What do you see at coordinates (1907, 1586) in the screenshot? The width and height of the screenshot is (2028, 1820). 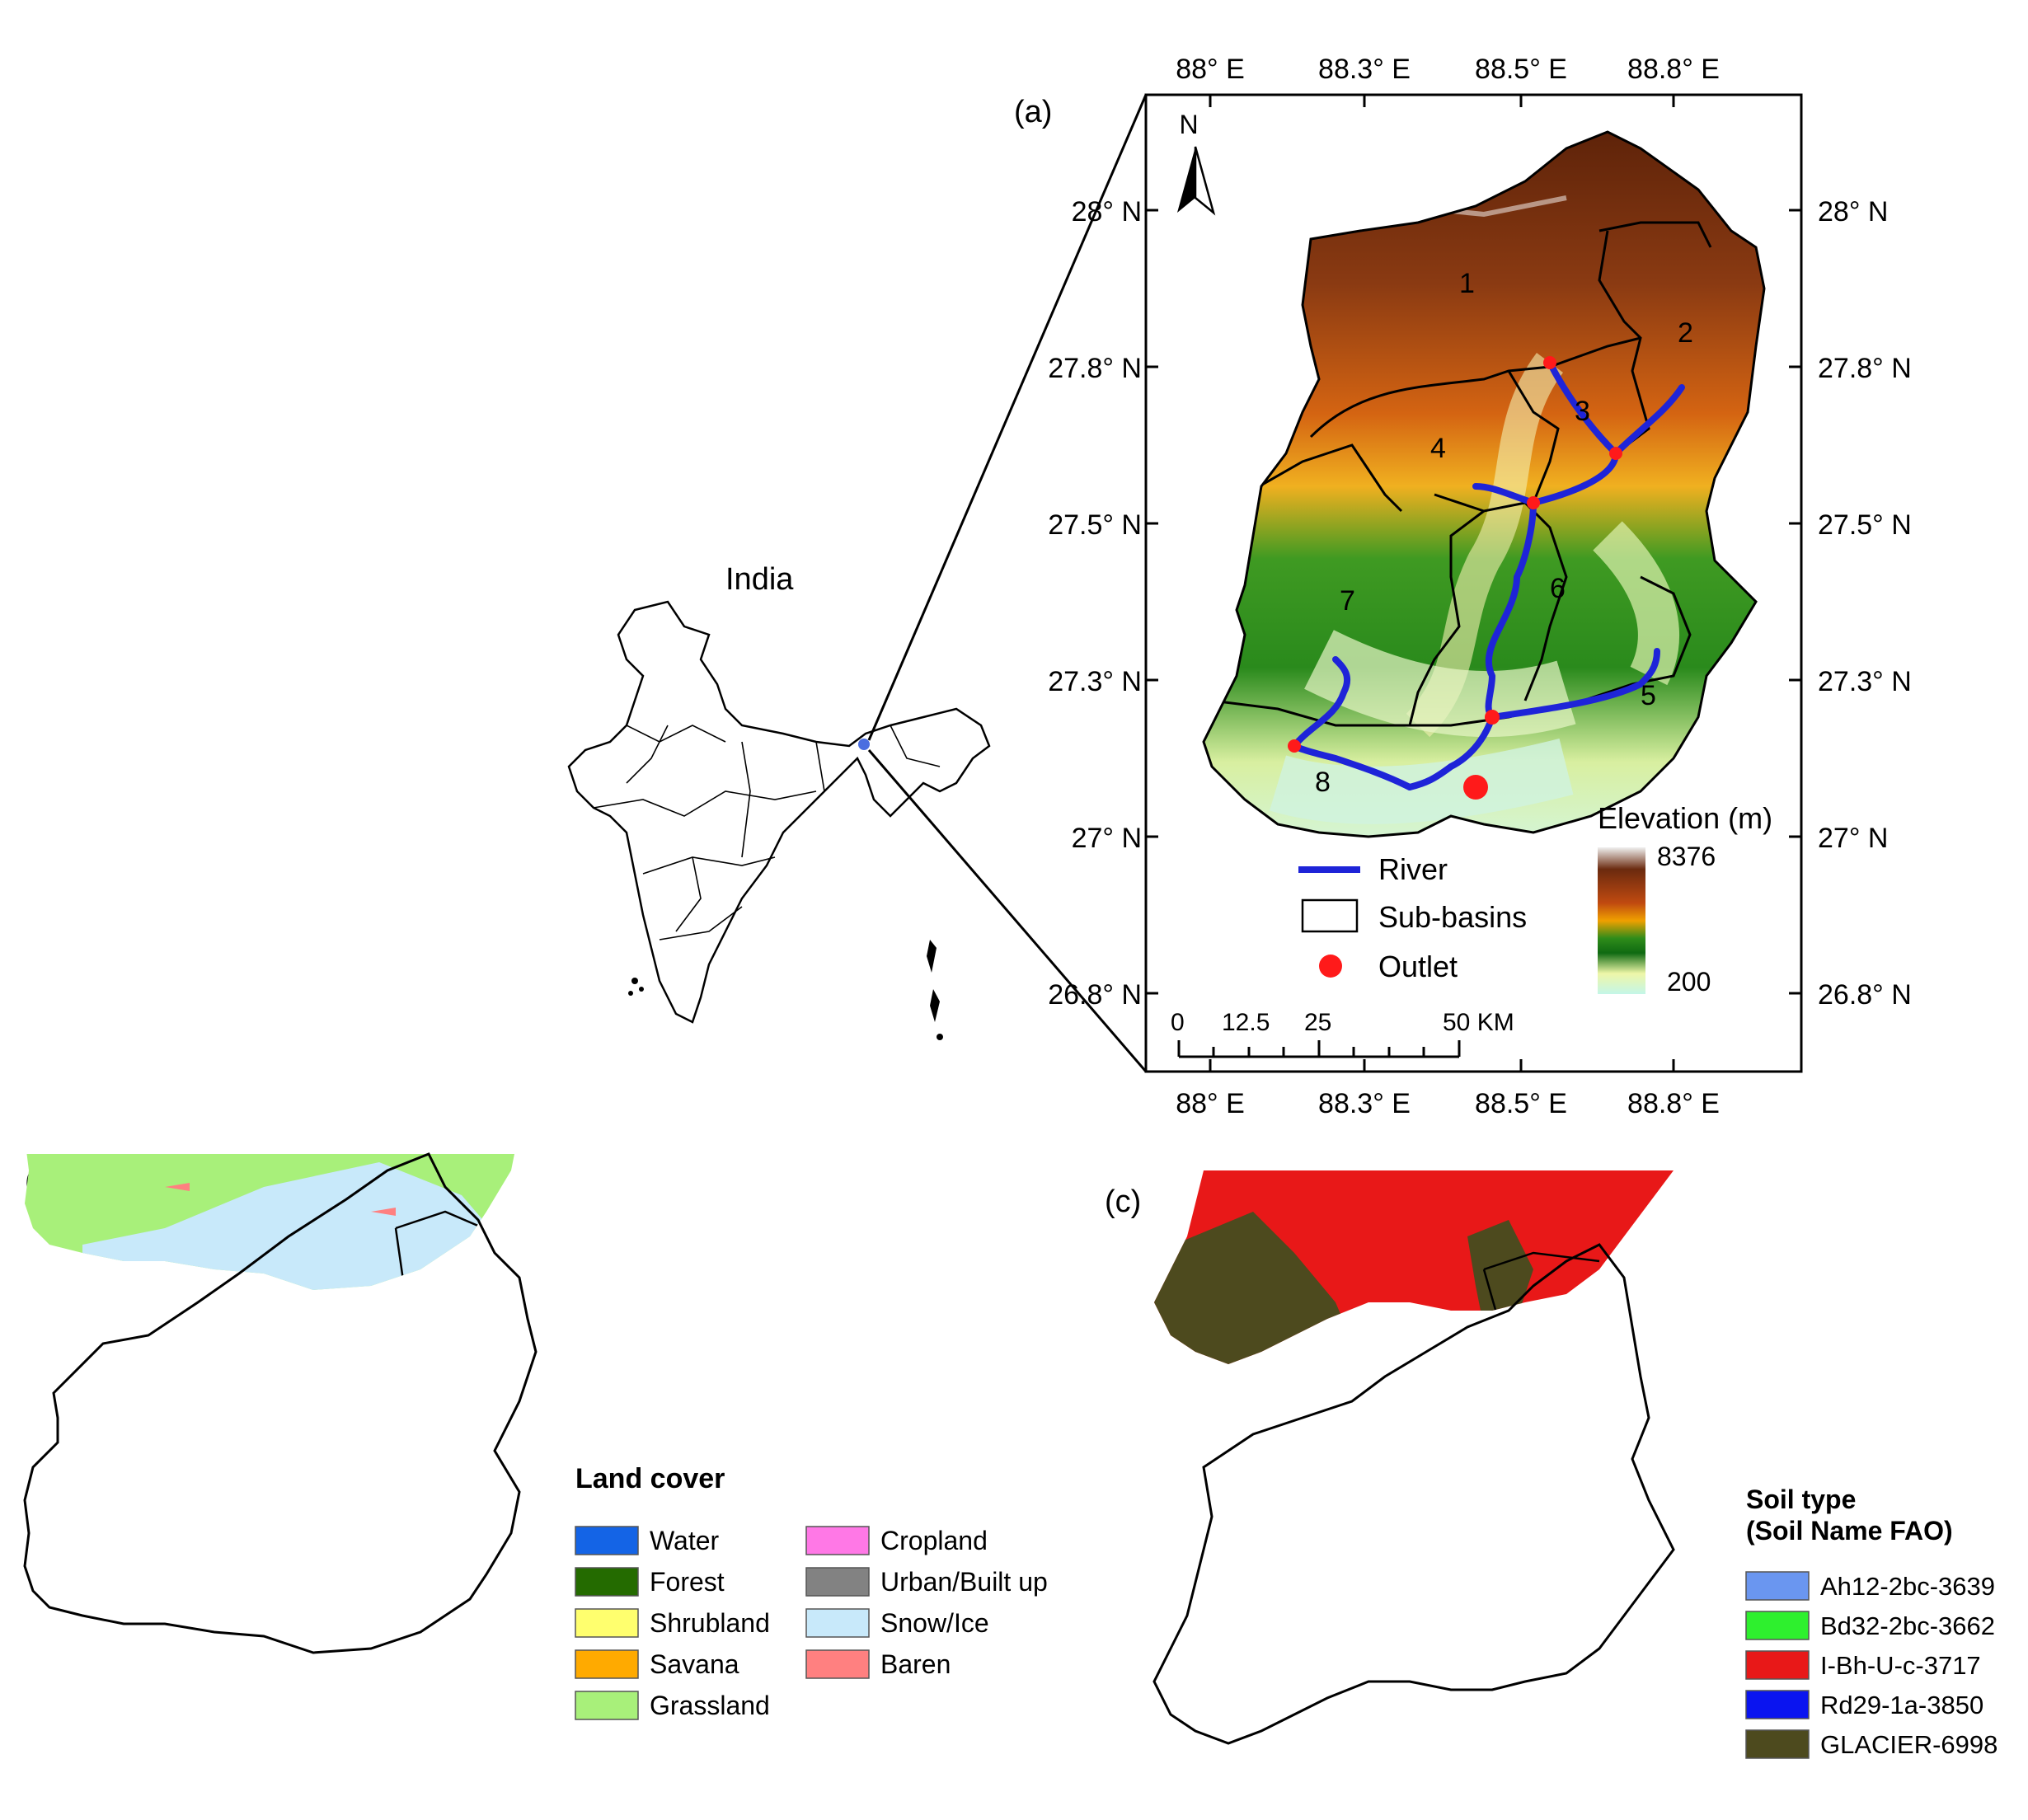 I see `soil-label-ah12: Ah12-2bc-3639` at bounding box center [1907, 1586].